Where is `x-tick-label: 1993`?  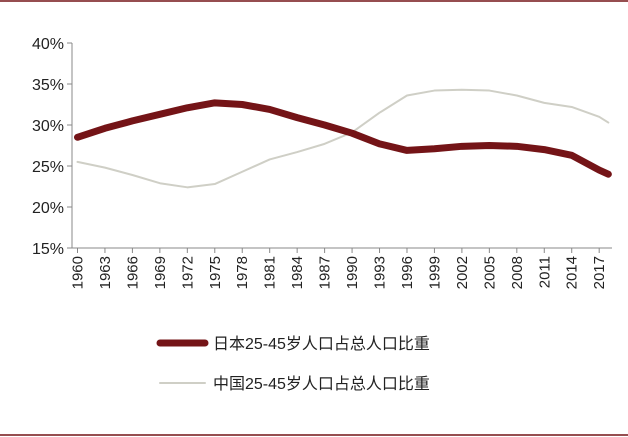 x-tick-label: 1993 is located at coordinates (380, 272).